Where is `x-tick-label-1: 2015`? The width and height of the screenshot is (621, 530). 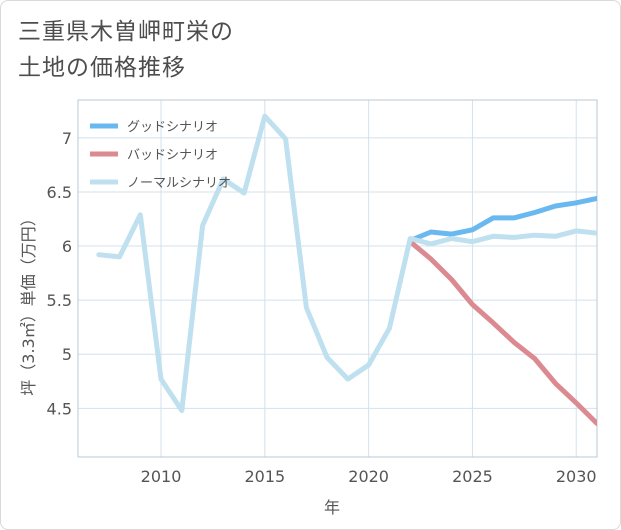
x-tick-label-1: 2015 is located at coordinates (264, 476).